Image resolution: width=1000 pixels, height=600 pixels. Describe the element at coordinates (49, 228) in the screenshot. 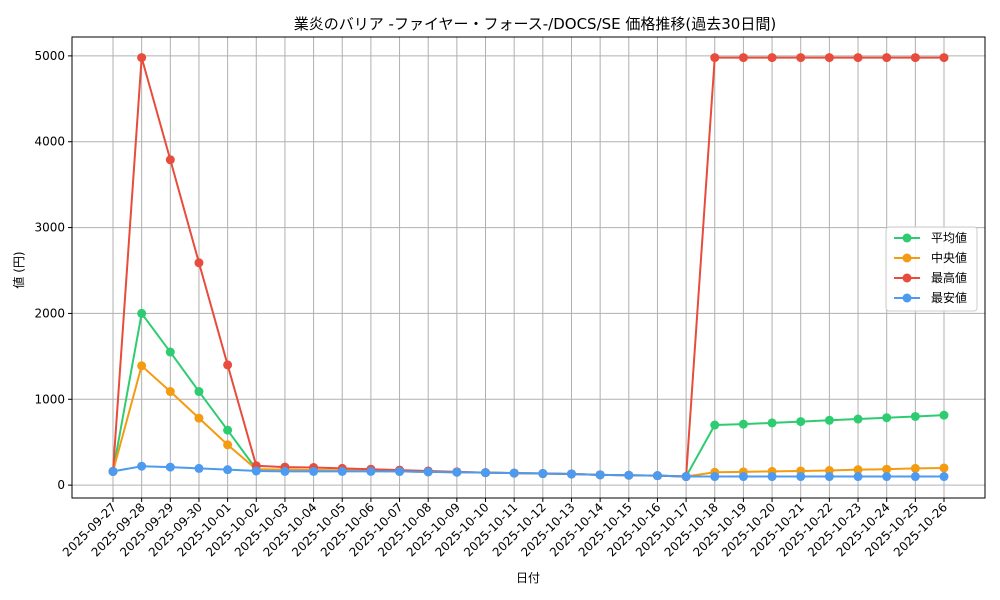

I see `y-tick-label: 3000` at that location.